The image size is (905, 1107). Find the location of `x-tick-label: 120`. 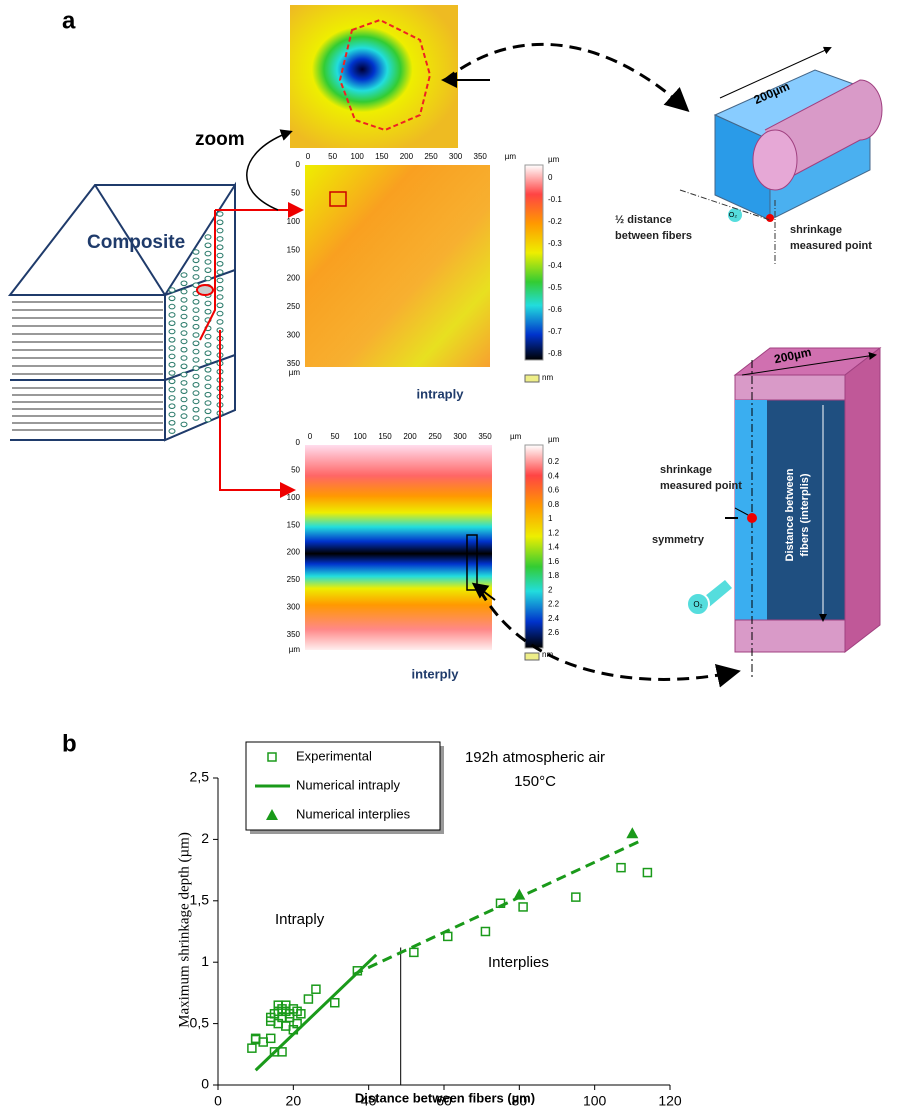

x-tick-label: 120 is located at coordinates (670, 1100).